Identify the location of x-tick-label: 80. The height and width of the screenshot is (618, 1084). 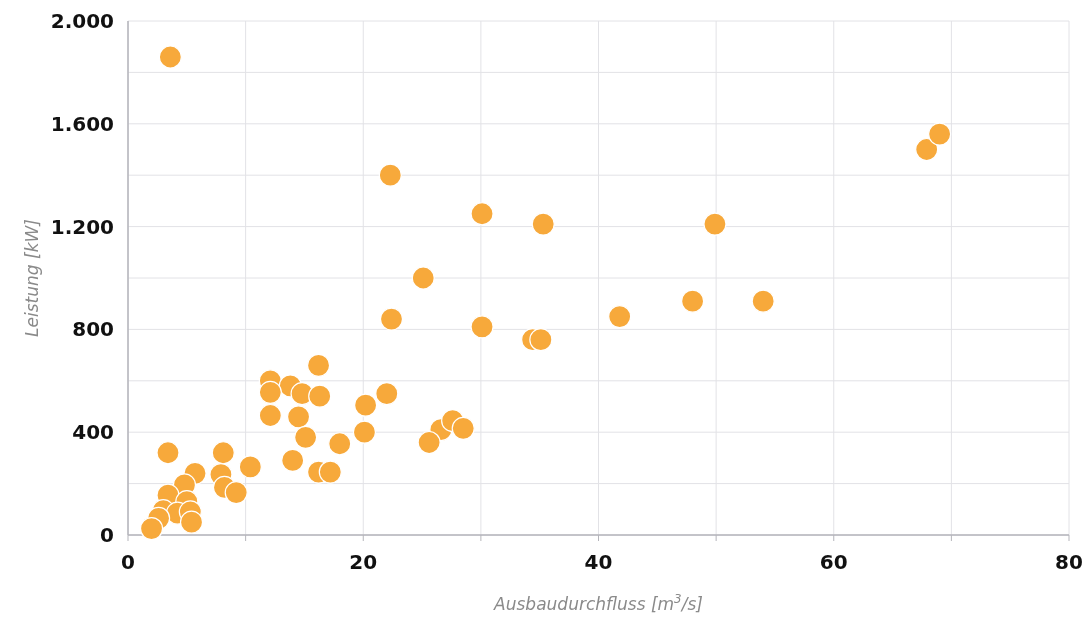
(1069, 562).